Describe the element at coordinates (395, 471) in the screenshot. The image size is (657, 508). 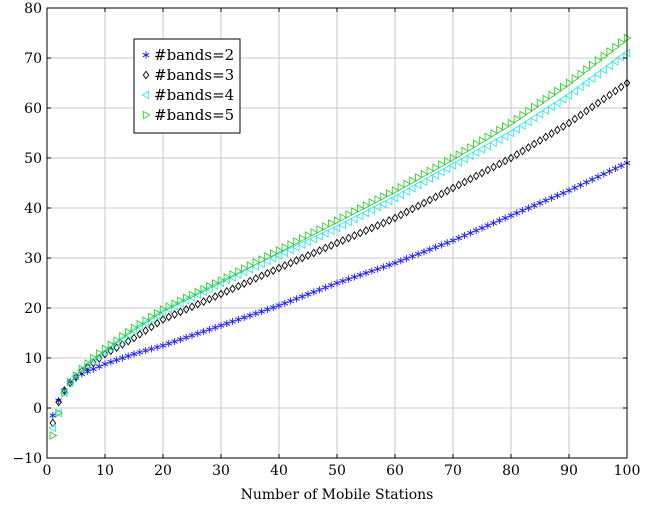
I see `x-tick-label: 60` at that location.